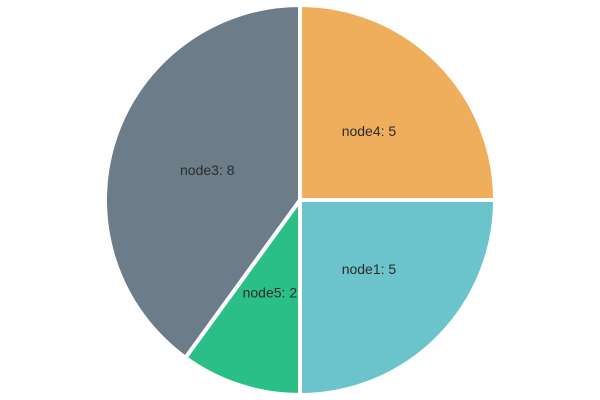 Image resolution: width=600 pixels, height=400 pixels. What do you see at coordinates (369, 131) in the screenshot?
I see `slice-label-node4: node4: 5` at bounding box center [369, 131].